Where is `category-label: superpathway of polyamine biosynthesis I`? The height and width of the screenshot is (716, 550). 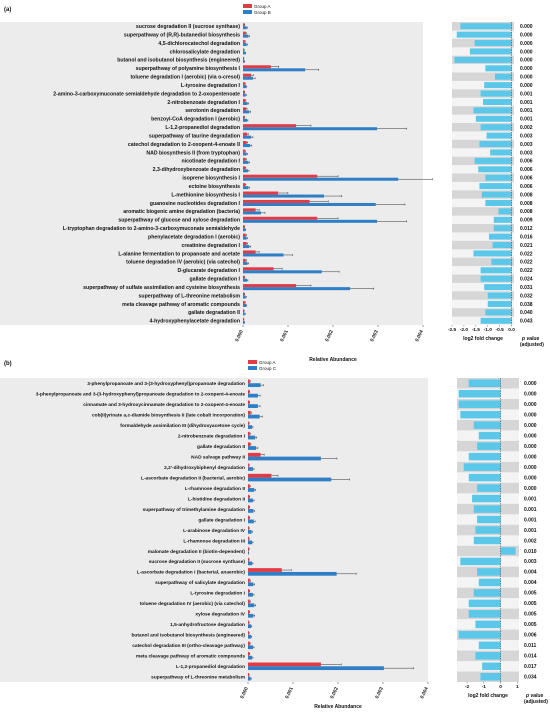 category-label: superpathway of polyamine biosynthesis I is located at coordinates (188, 69).